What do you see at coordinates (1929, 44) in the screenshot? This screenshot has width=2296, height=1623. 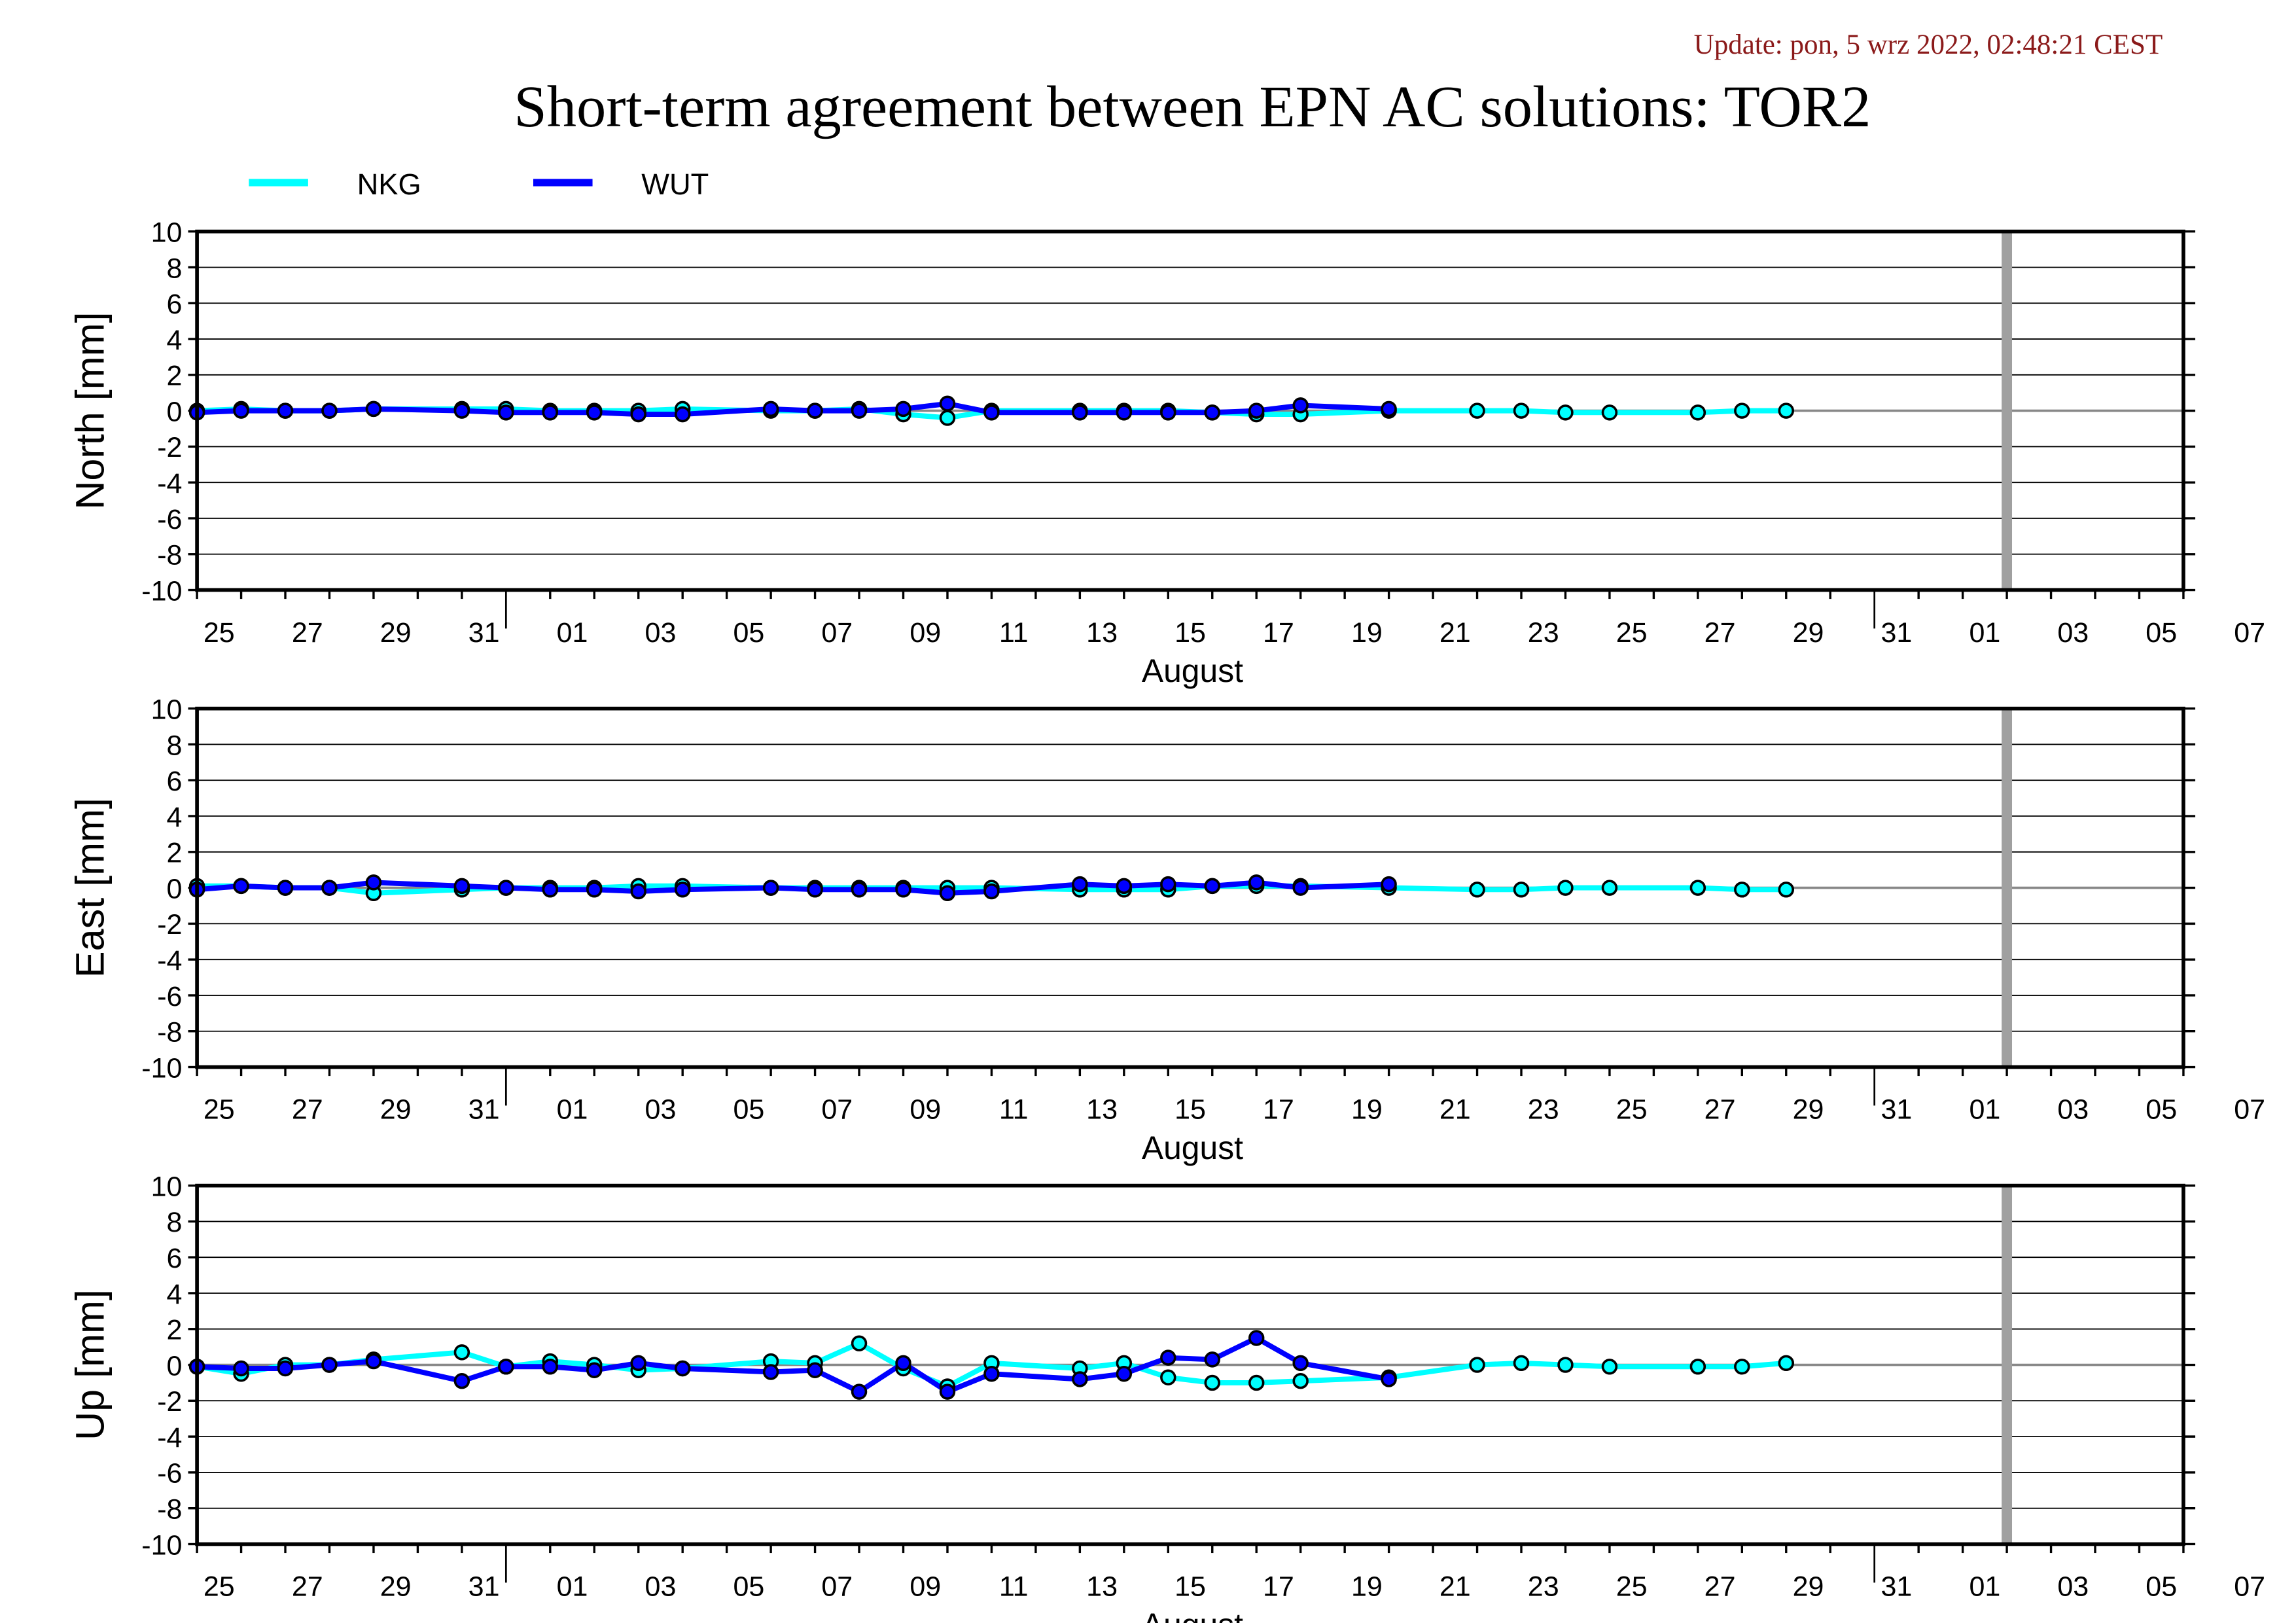 I see `update-timestamp: Update: pon, 5 wrz 2022, 02:48:21 CEST` at bounding box center [1929, 44].